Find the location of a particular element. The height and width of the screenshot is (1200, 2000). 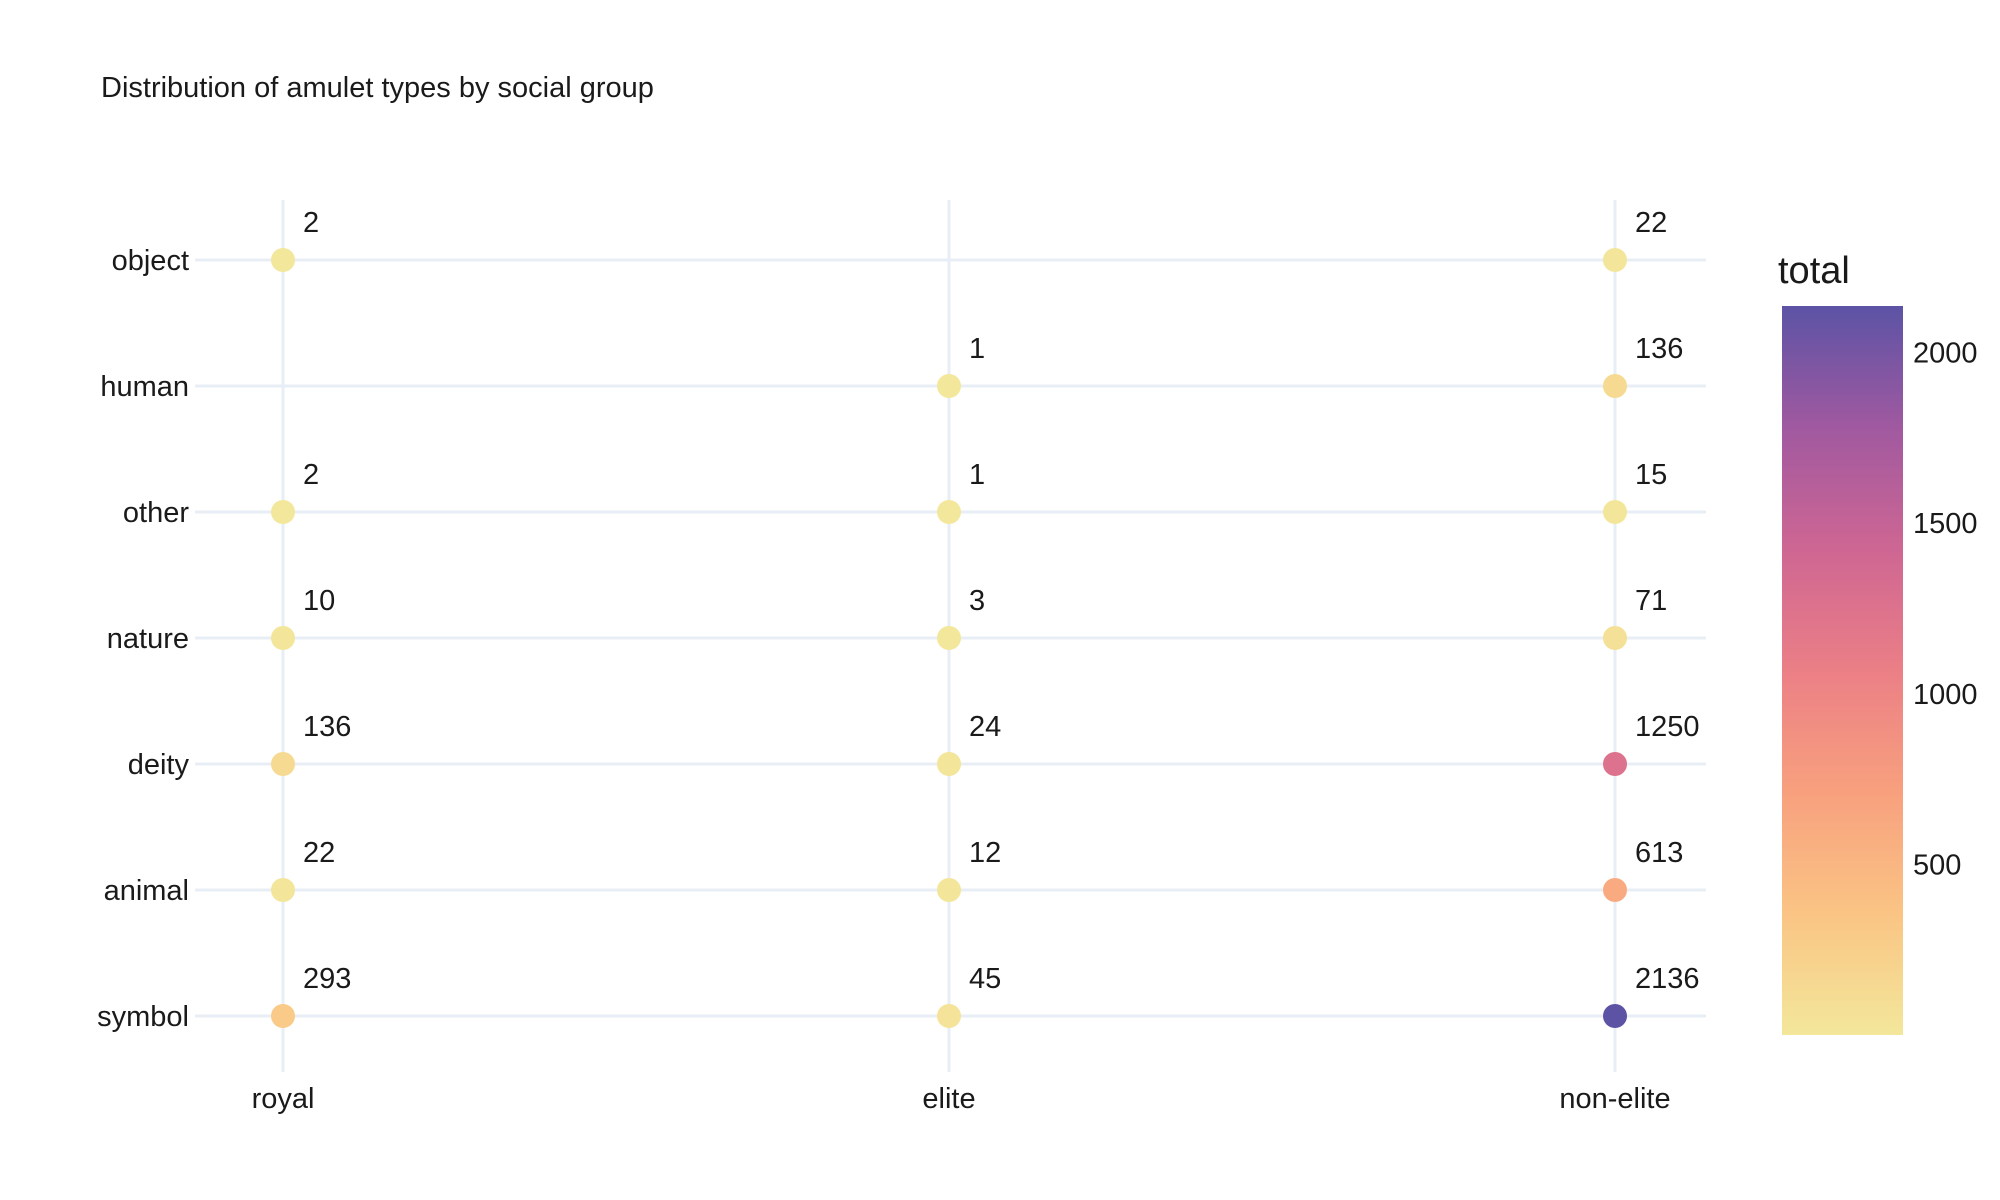

y-tick-label: symbol is located at coordinates (143, 1017).